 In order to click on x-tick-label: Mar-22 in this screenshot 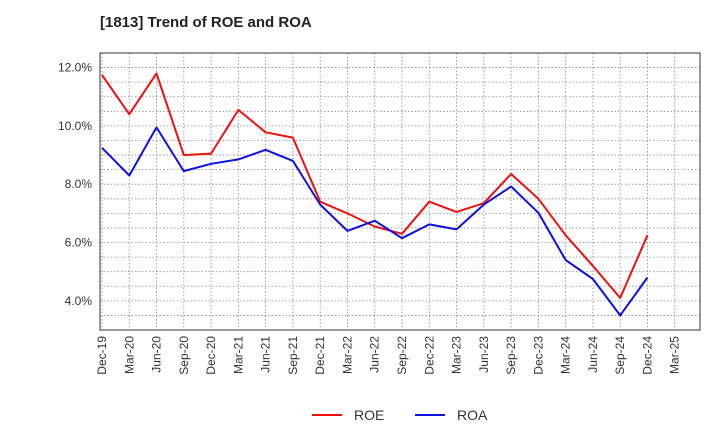, I will do `click(347, 355)`.